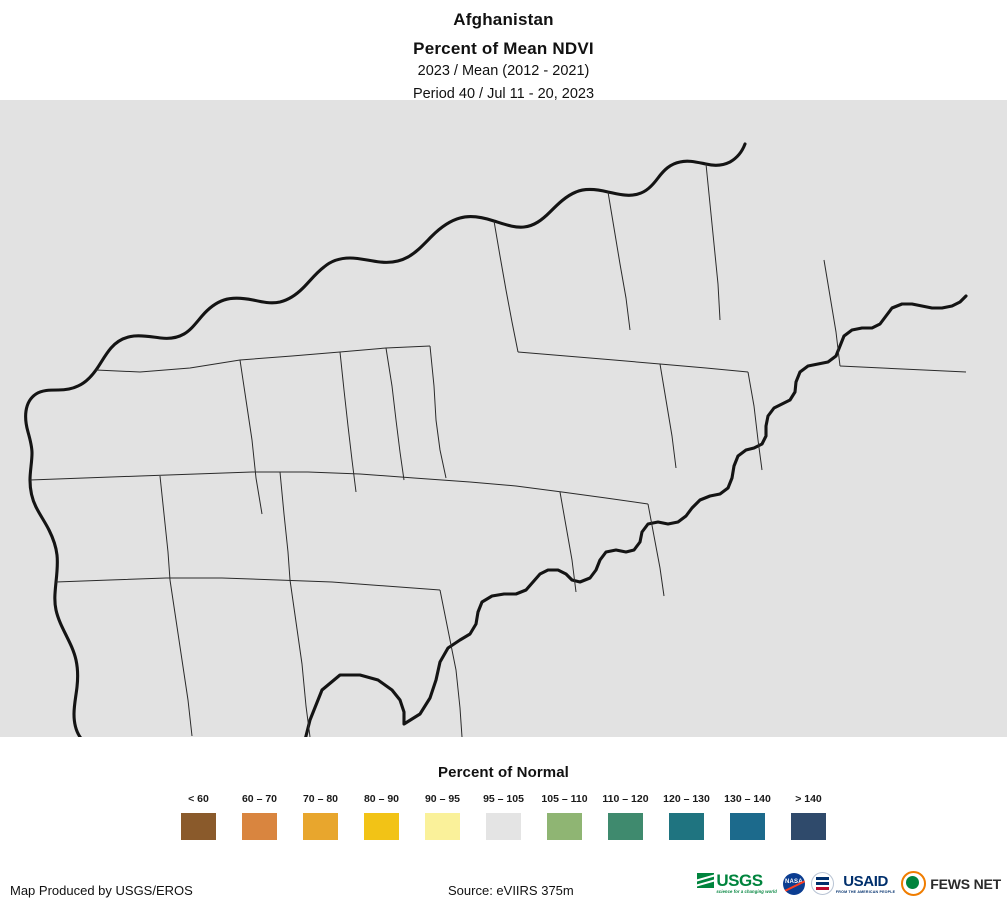 The width and height of the screenshot is (1007, 912). Describe the element at coordinates (259, 799) in the screenshot. I see `legend-item-label: 60 – 70` at that location.